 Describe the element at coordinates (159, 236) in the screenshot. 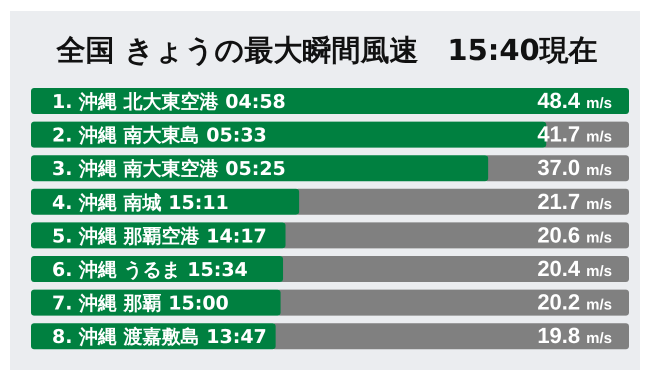

I see `y-tick-label: 5. 沖縄 那覇空港 14:17` at that location.